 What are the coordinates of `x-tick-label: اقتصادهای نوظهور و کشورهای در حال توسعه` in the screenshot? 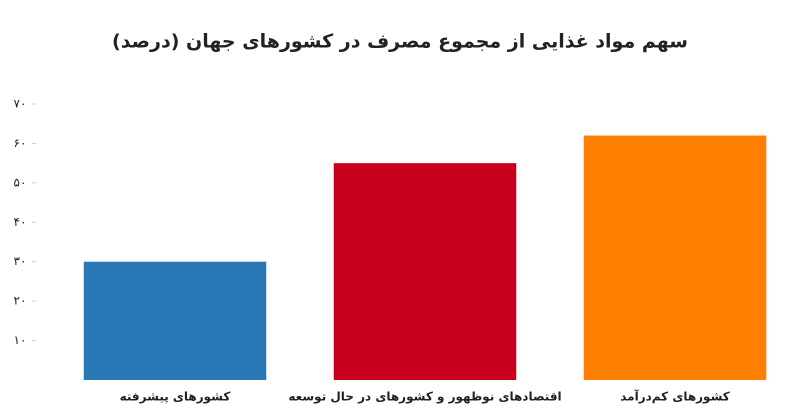 It's located at (424, 397).